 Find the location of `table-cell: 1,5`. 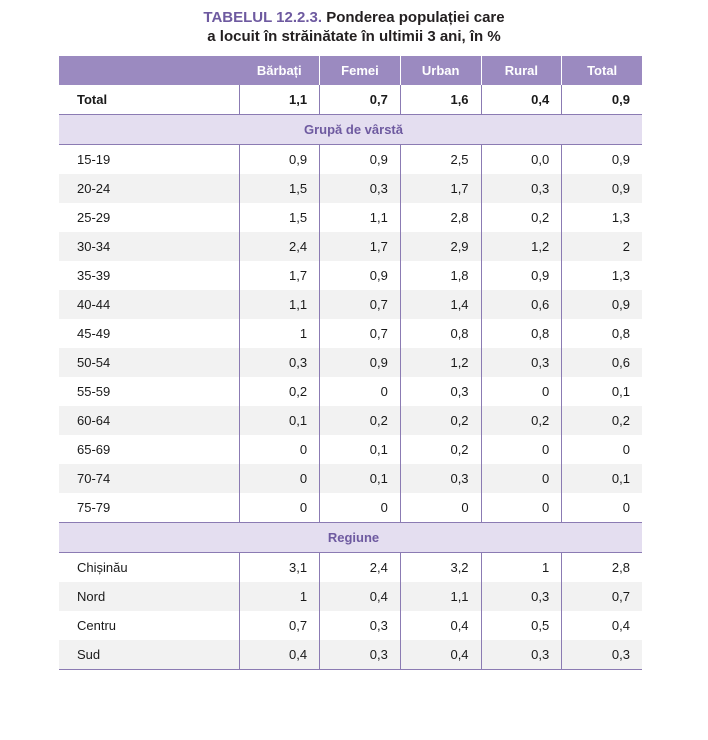

table-cell: 1,5 is located at coordinates (279, 188).